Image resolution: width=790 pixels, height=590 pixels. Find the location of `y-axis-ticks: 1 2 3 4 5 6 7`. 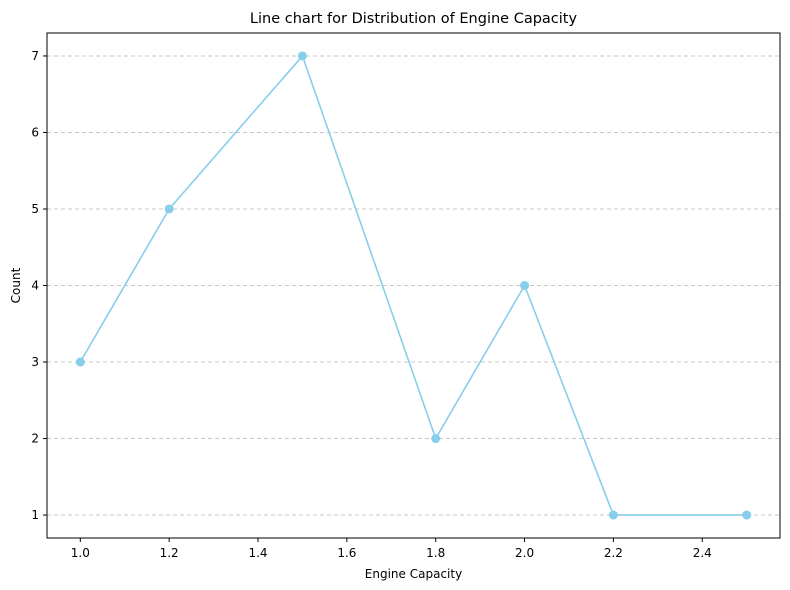

y-axis-ticks: 1 2 3 4 5 6 7 is located at coordinates (39, 285).